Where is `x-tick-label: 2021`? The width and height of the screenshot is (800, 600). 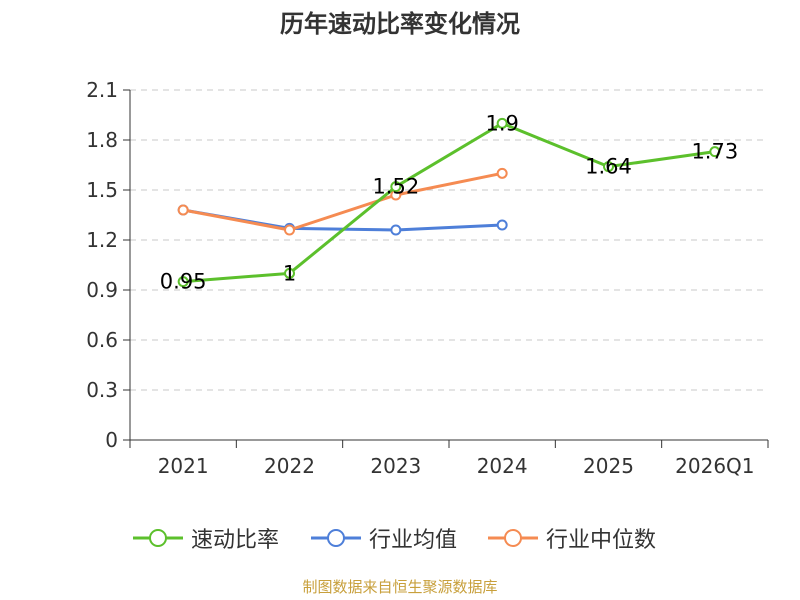
x-tick-label: 2021 is located at coordinates (183, 466).